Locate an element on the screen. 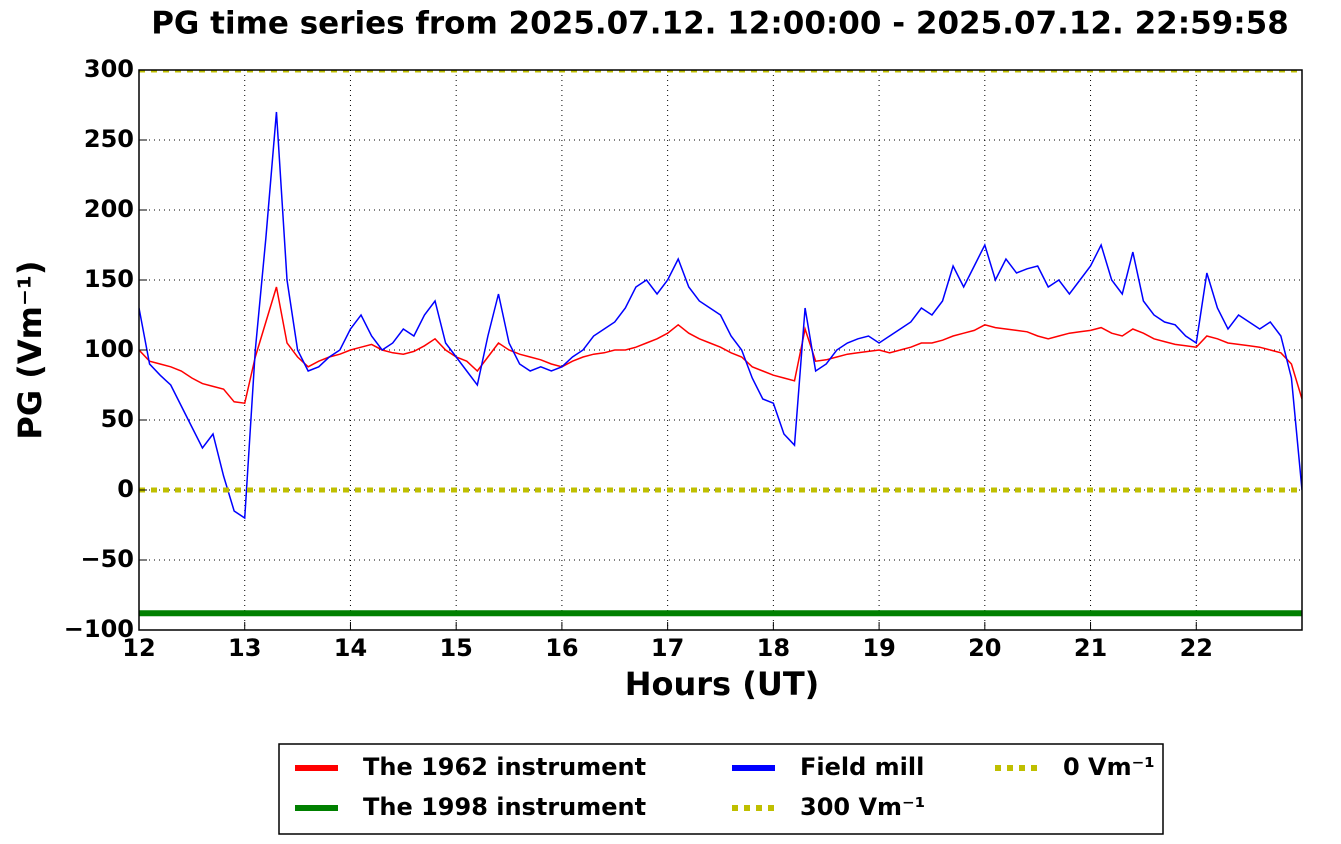 This screenshot has height=844, width=1341. x-tick-label: 21 is located at coordinates (1090, 648).